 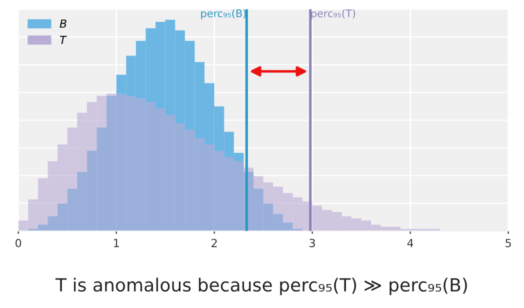 I want to click on x-tick-label: 5, so click(x=508, y=243).